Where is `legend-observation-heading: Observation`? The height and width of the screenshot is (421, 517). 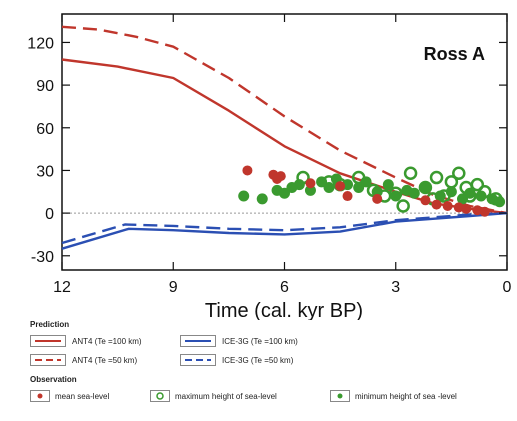
legend-observation-heading: Observation is located at coordinates (53, 379).